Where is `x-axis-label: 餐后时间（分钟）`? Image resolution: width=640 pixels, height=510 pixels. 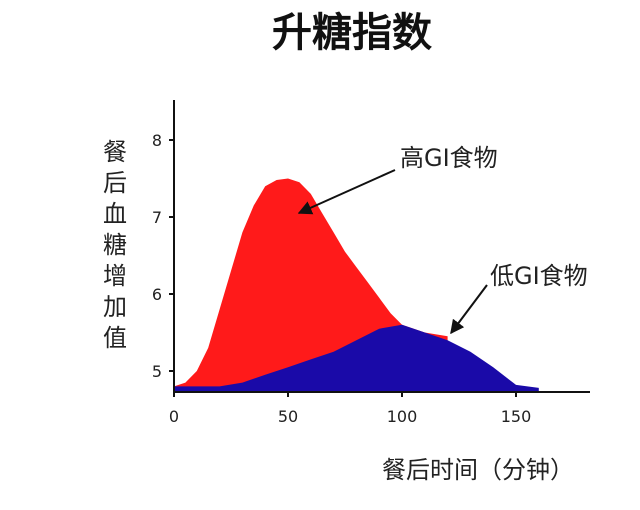
x-axis-label: 餐后时间（分钟） is located at coordinates (478, 470).